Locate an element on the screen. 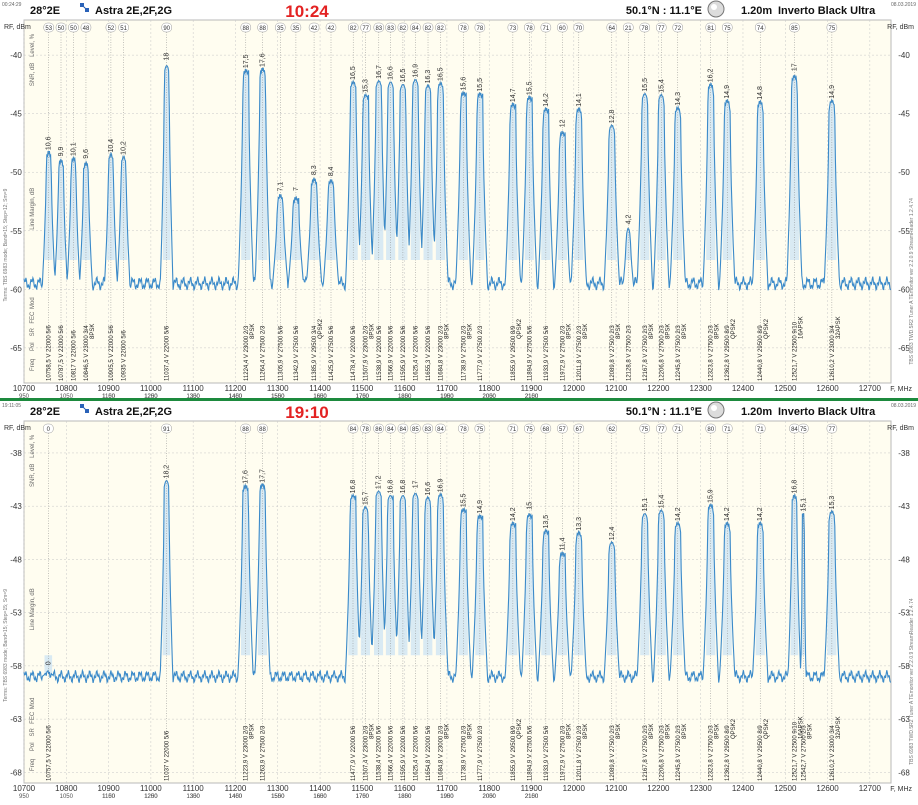 The image size is (918, 805). parameter-label: SNR, dB is located at coordinates (33, 475).